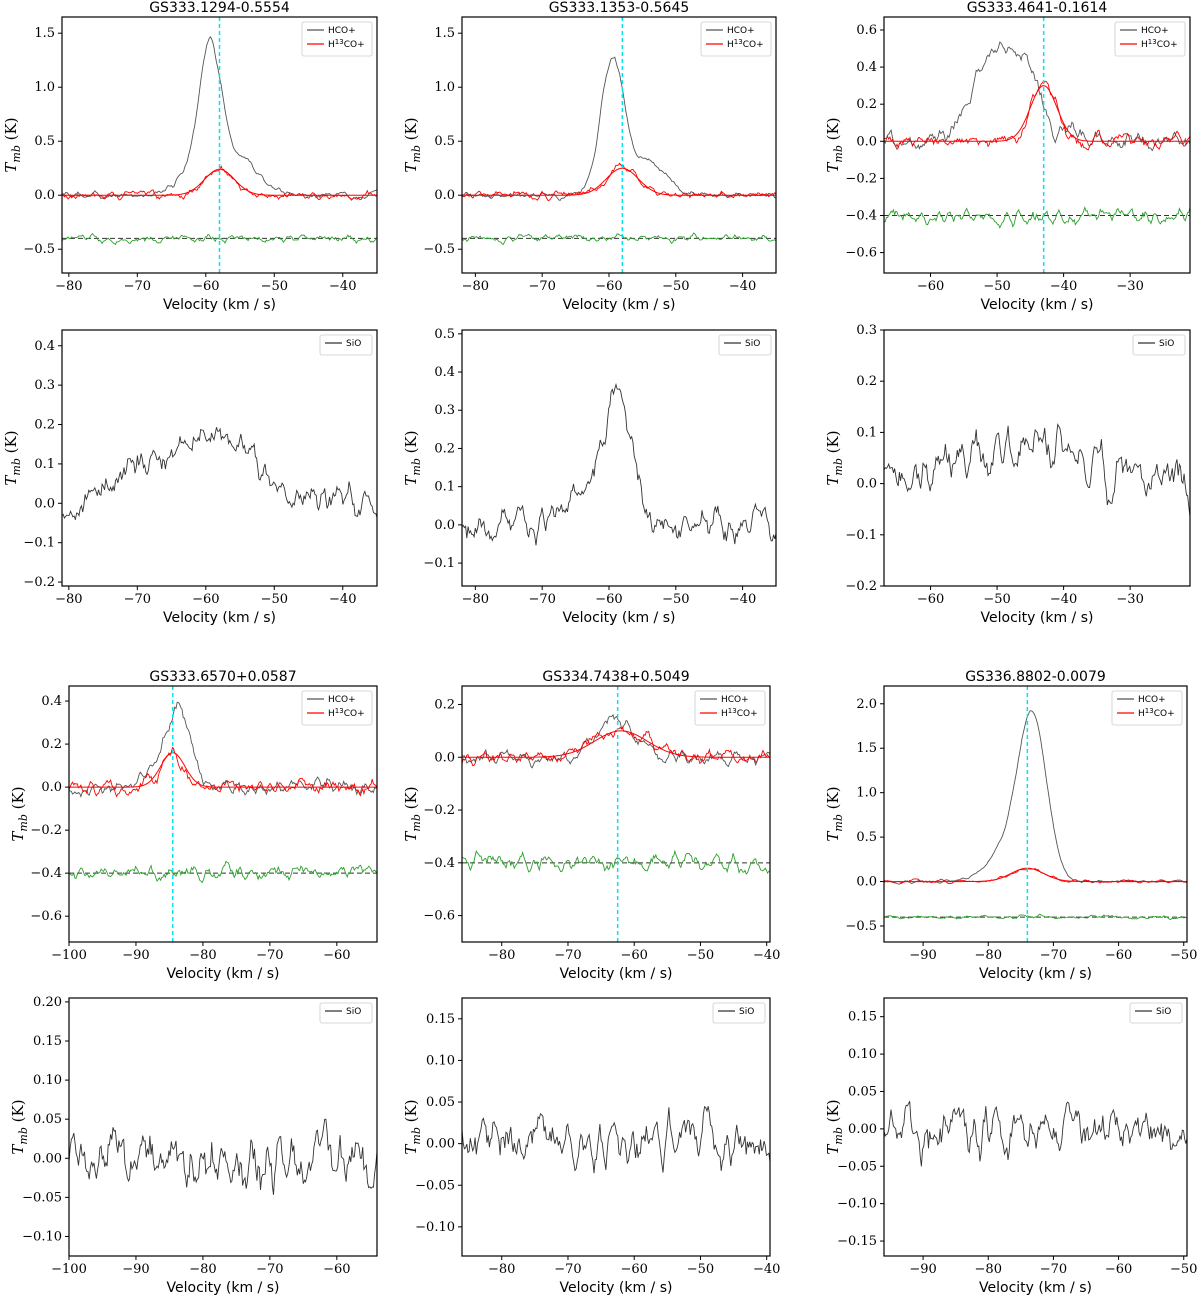  What do you see at coordinates (861, 215) in the screenshot?
I see `y-tick-label: −0.4` at bounding box center [861, 215].